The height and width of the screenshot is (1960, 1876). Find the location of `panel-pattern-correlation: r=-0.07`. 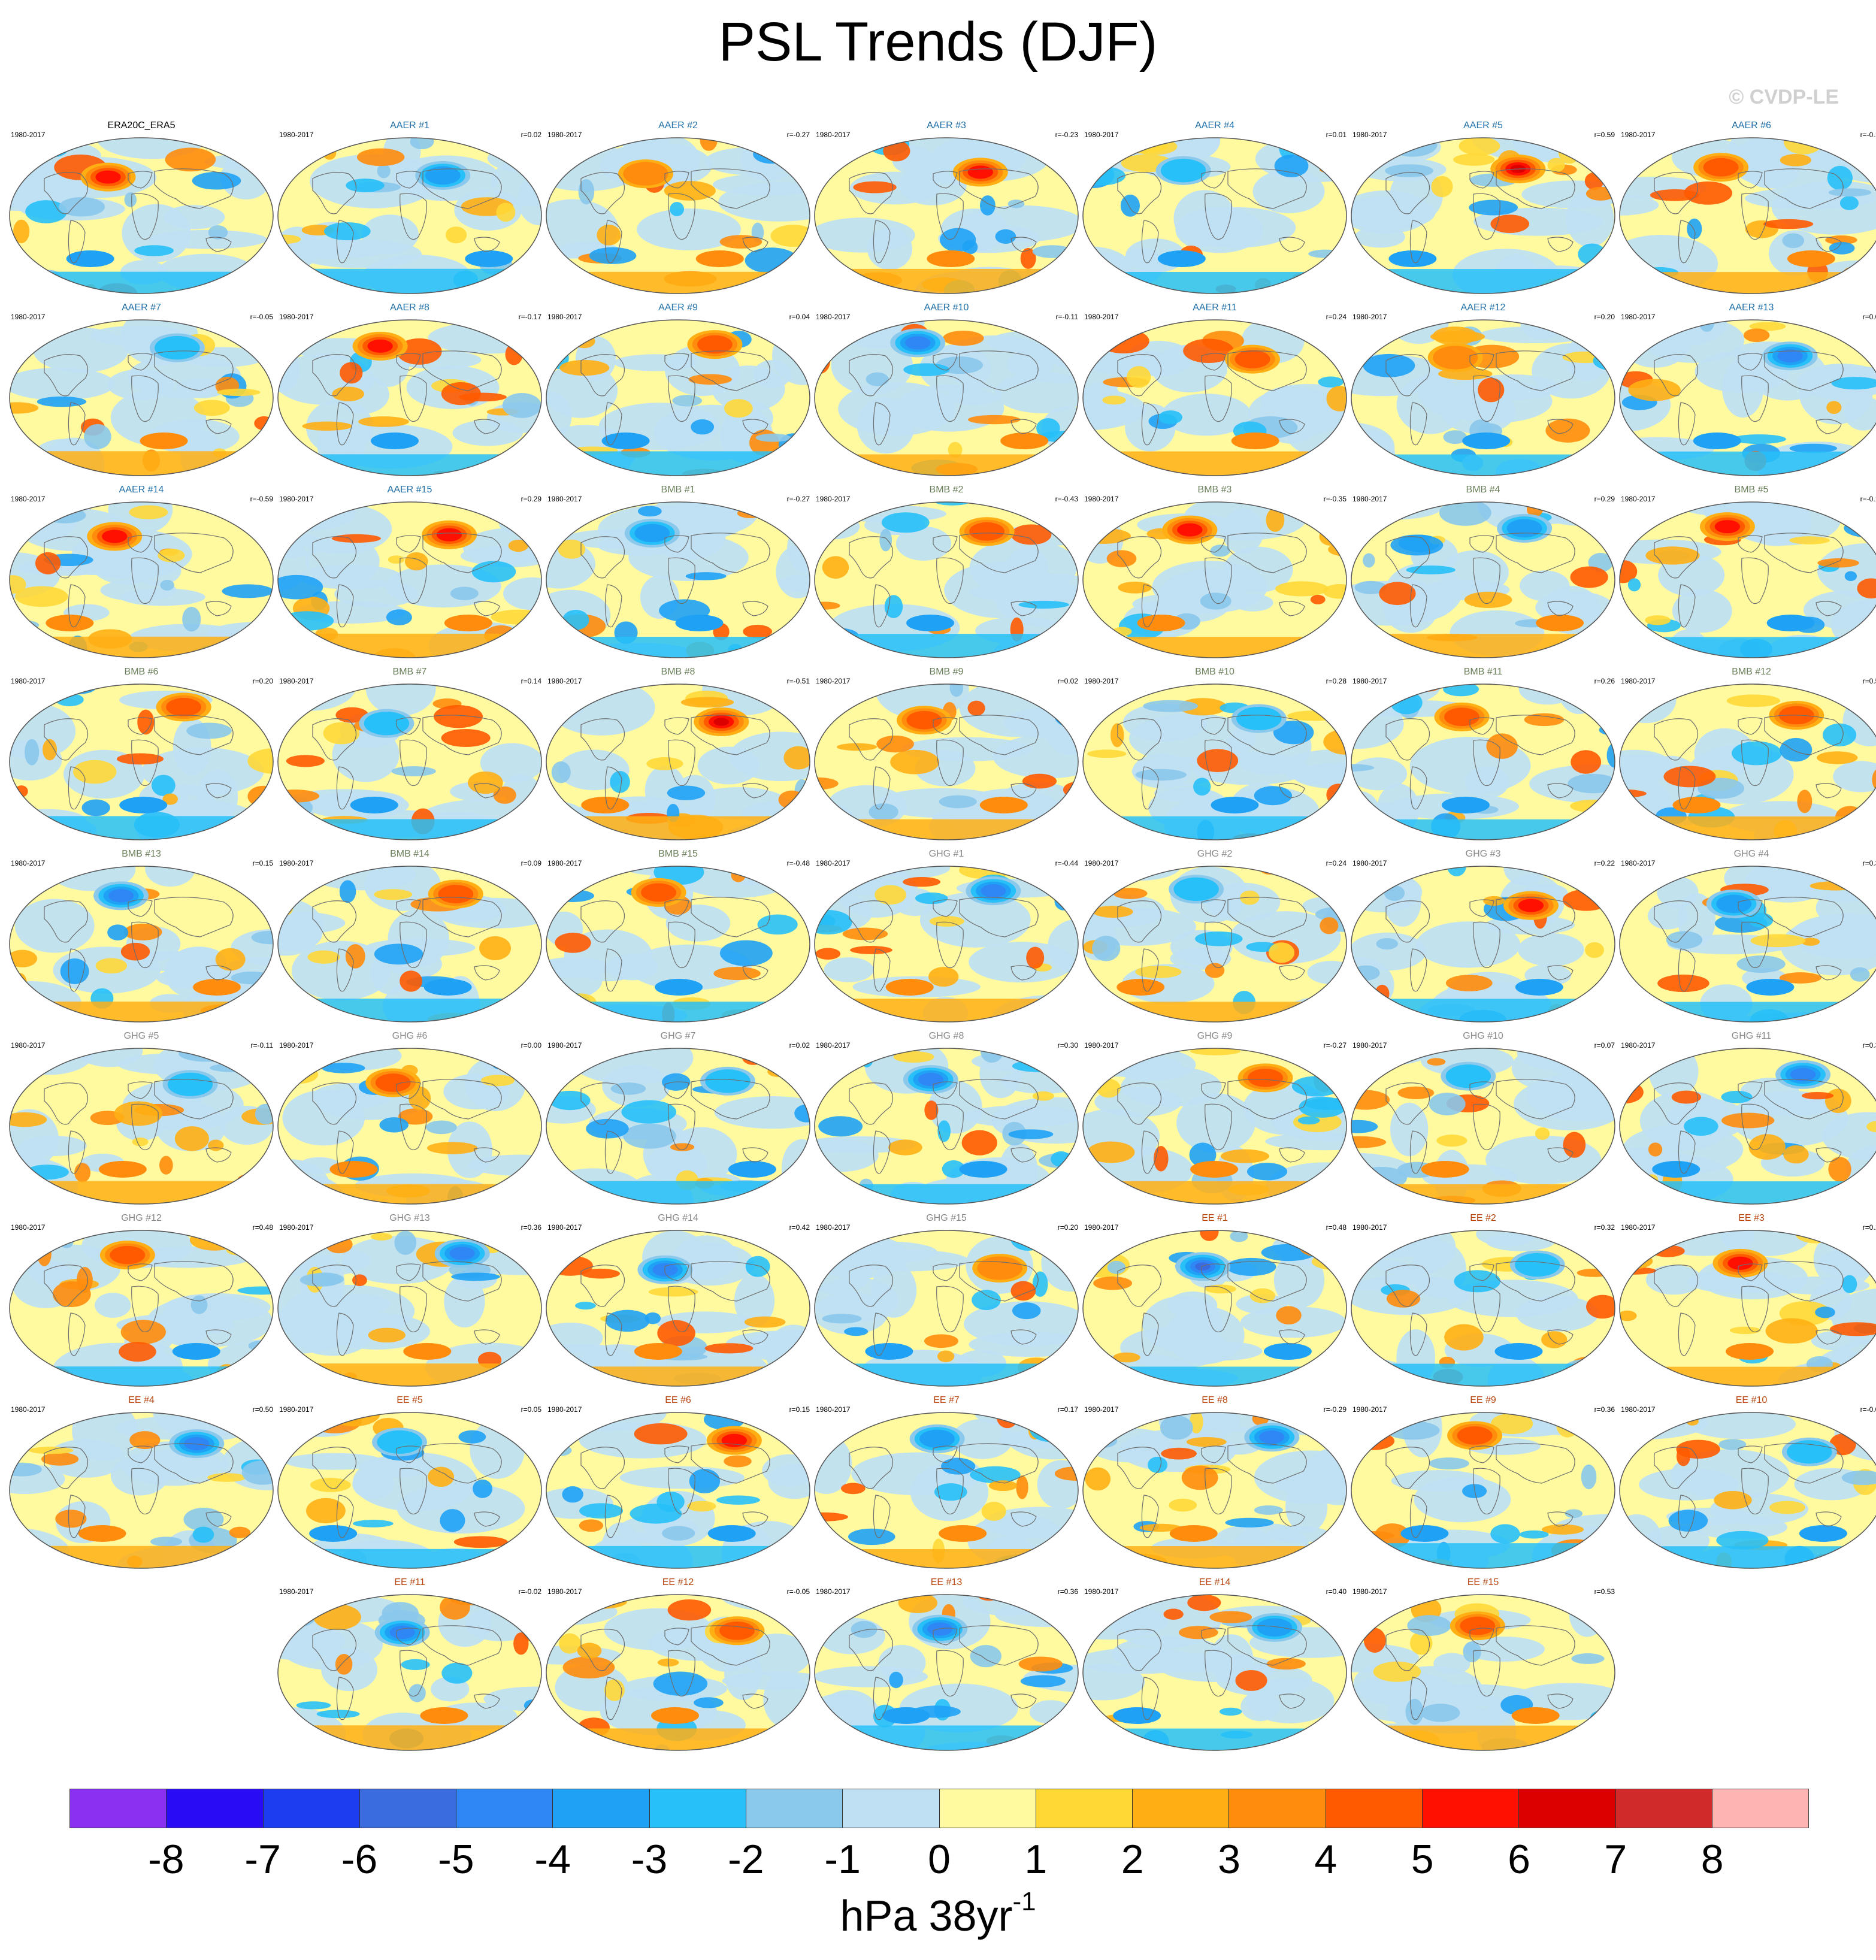

panel-pattern-correlation: r=-0.07 is located at coordinates (1868, 1409).